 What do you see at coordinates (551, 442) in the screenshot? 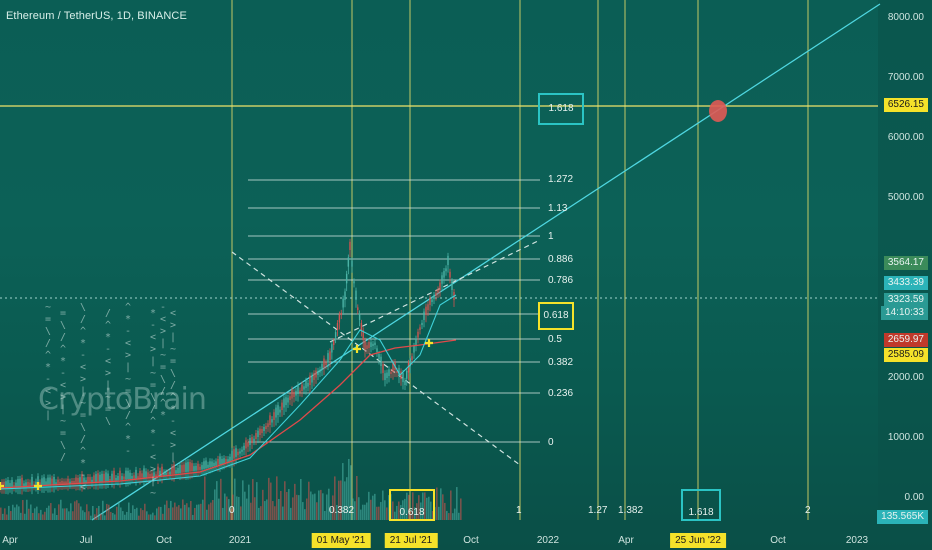
I see `fib-level: 0` at bounding box center [551, 442].